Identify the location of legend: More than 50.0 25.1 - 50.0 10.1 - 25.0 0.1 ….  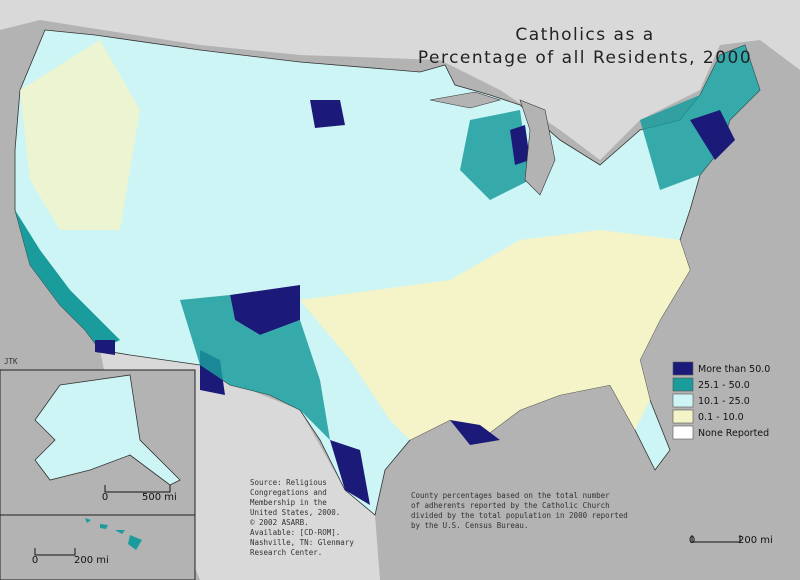
(721, 400).